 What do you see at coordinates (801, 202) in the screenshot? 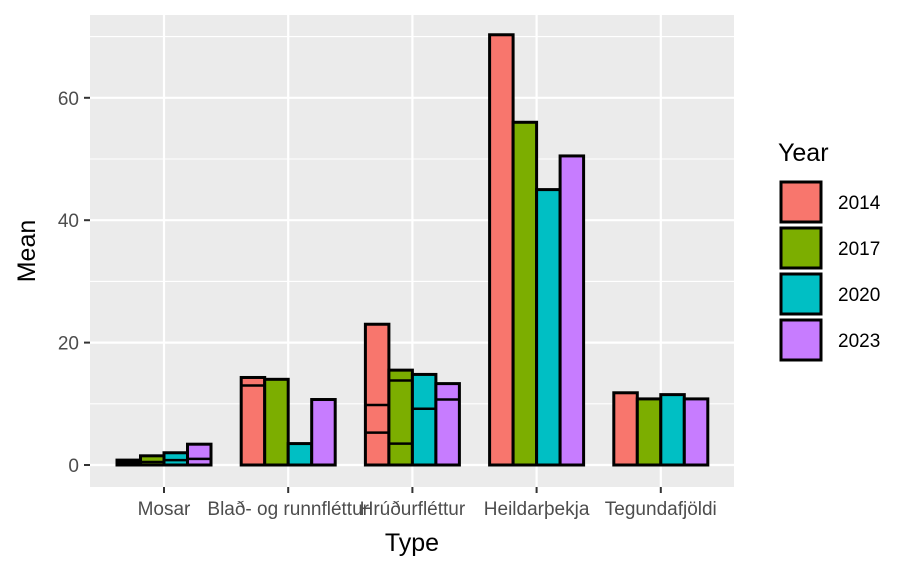
I see `legend-key-2014` at bounding box center [801, 202].